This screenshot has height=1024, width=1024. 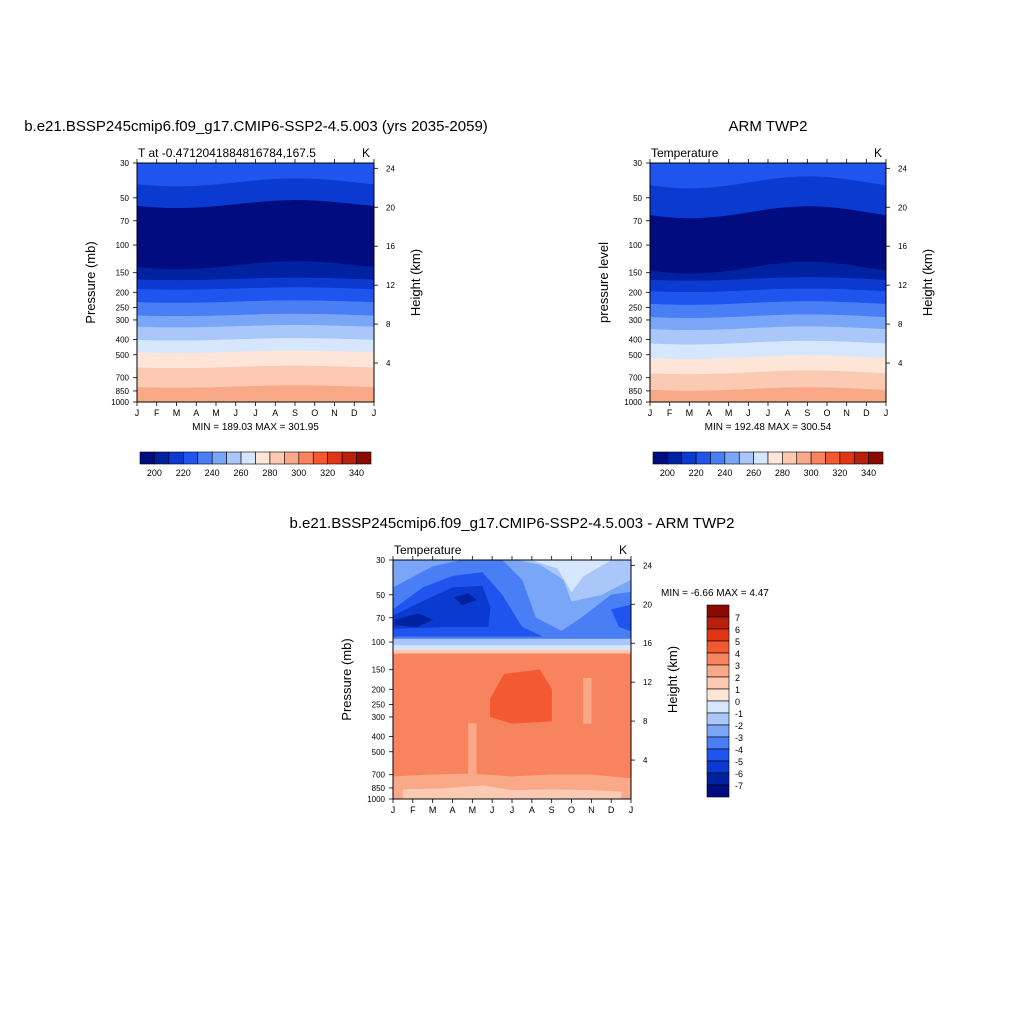 I want to click on x-tick-label: M, so click(x=216, y=413).